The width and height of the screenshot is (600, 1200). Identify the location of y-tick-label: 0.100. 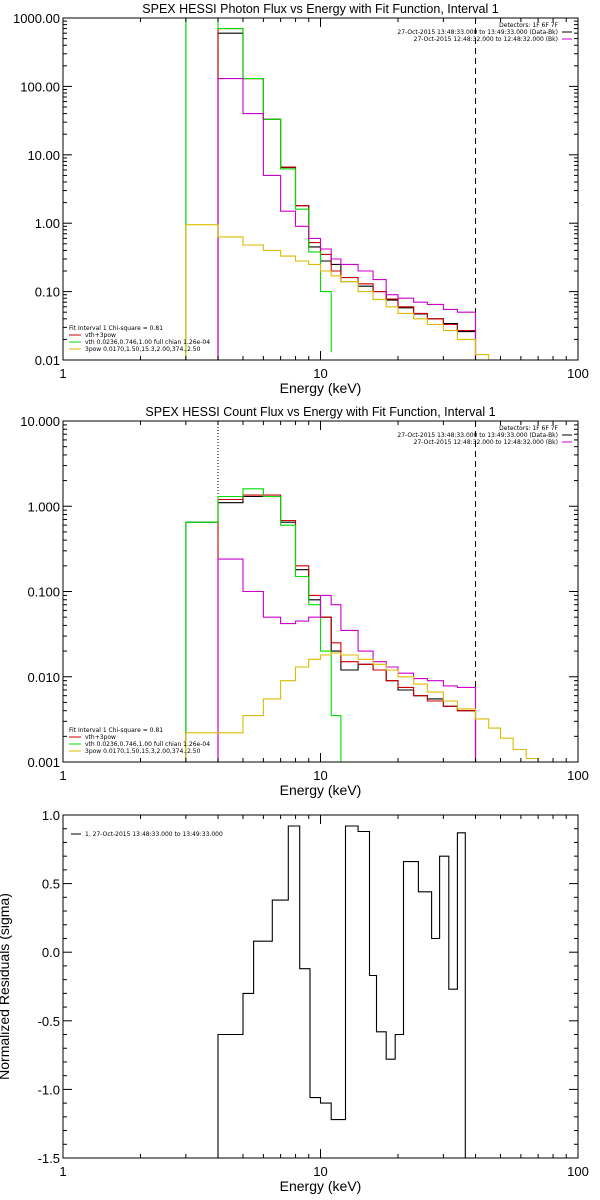
(43, 592).